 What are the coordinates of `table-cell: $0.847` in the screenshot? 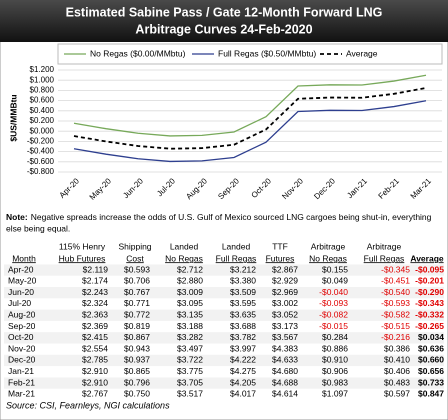 It's located at (431, 394).